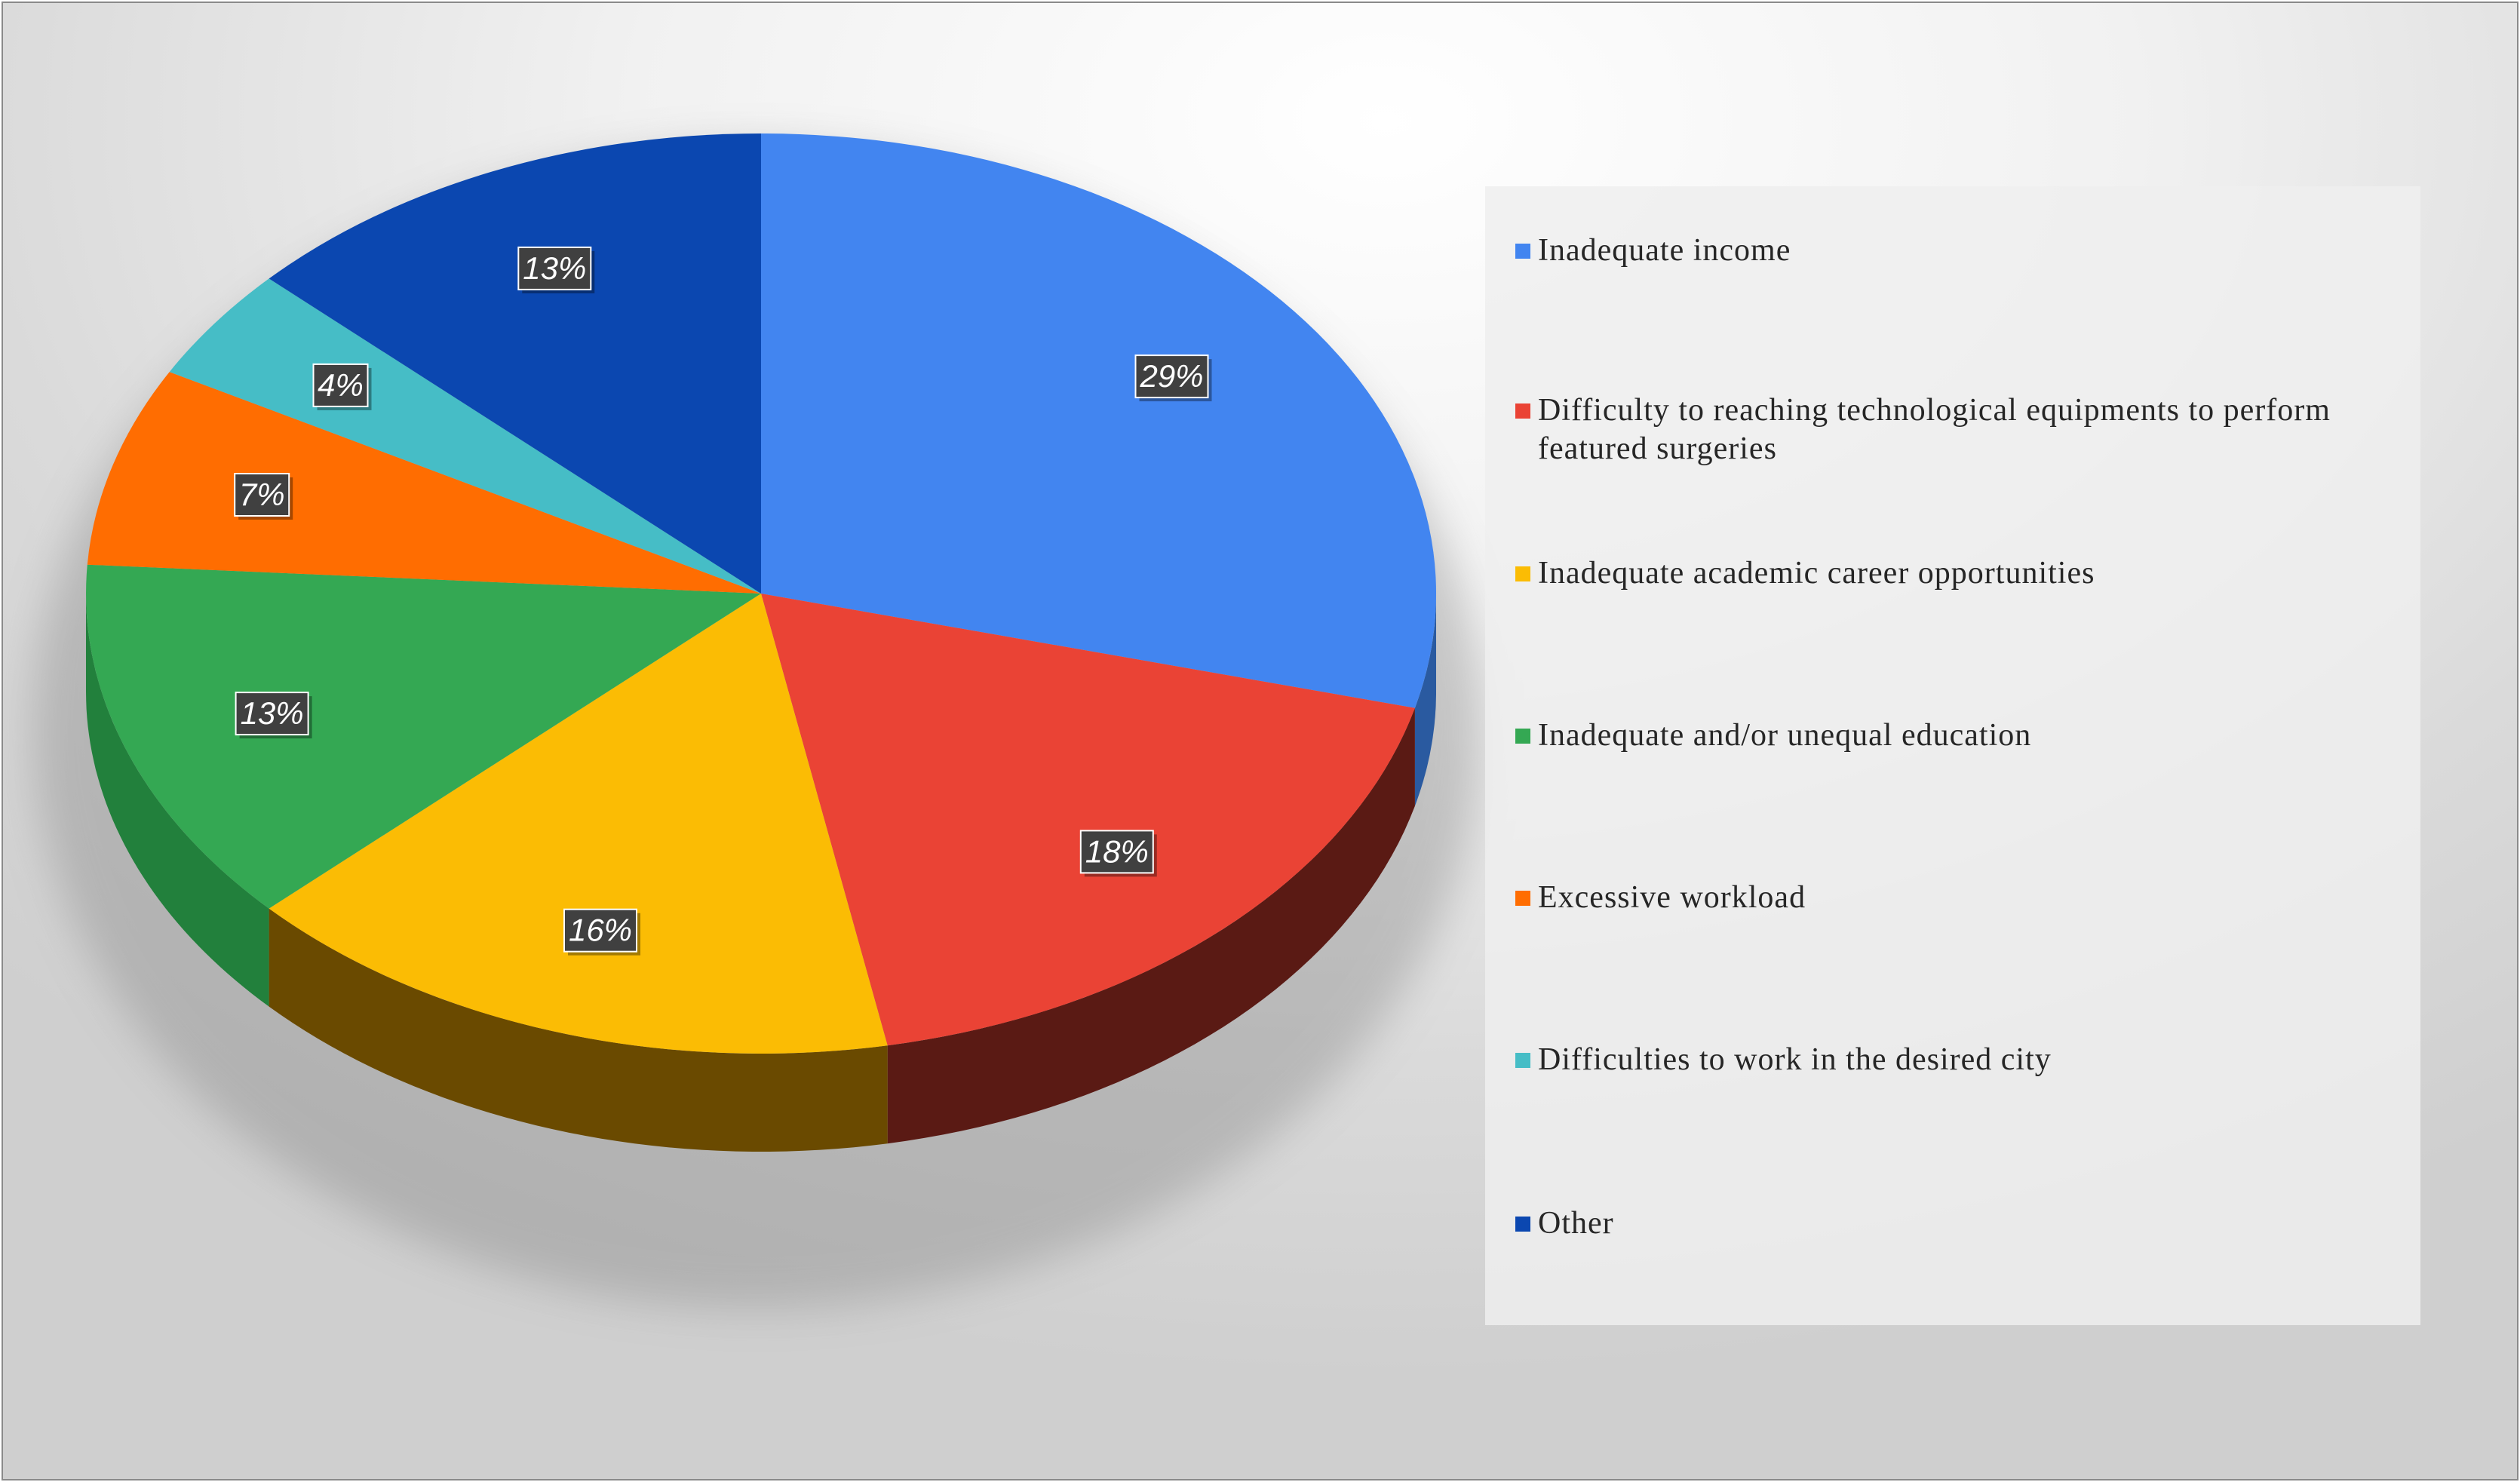 Image resolution: width=2520 pixels, height=1482 pixels. I want to click on data-label-other: 13%, so click(556, 269).